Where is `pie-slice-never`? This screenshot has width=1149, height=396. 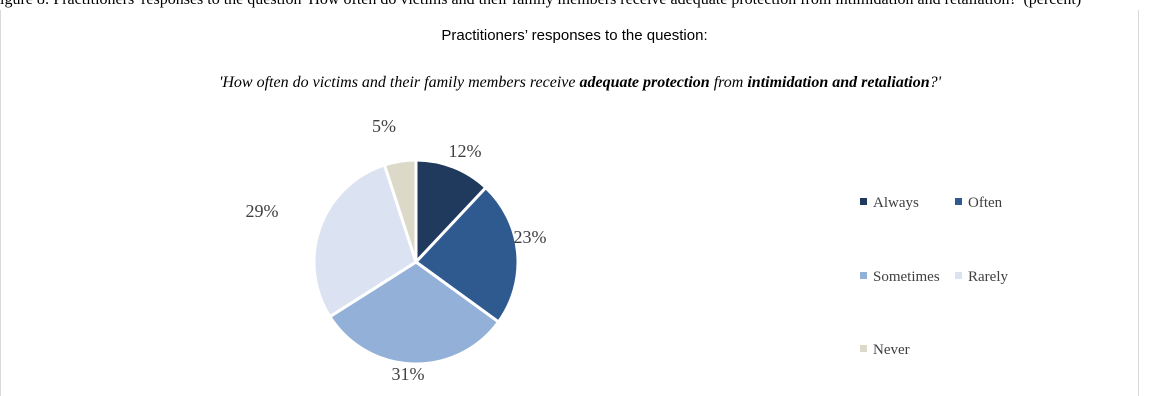 pie-slice-never is located at coordinates (400, 211).